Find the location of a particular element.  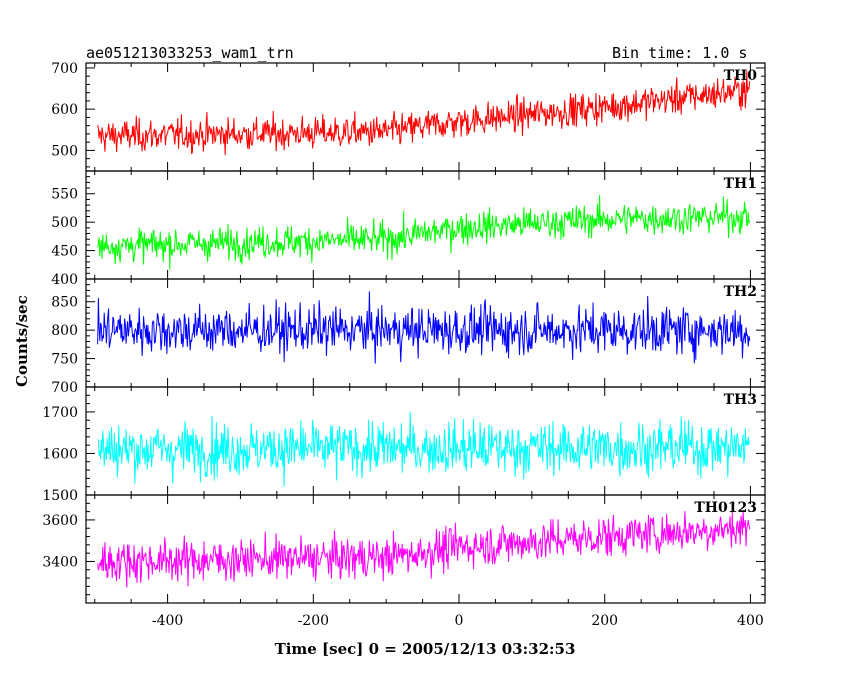

series-th3 is located at coordinates (424, 449).